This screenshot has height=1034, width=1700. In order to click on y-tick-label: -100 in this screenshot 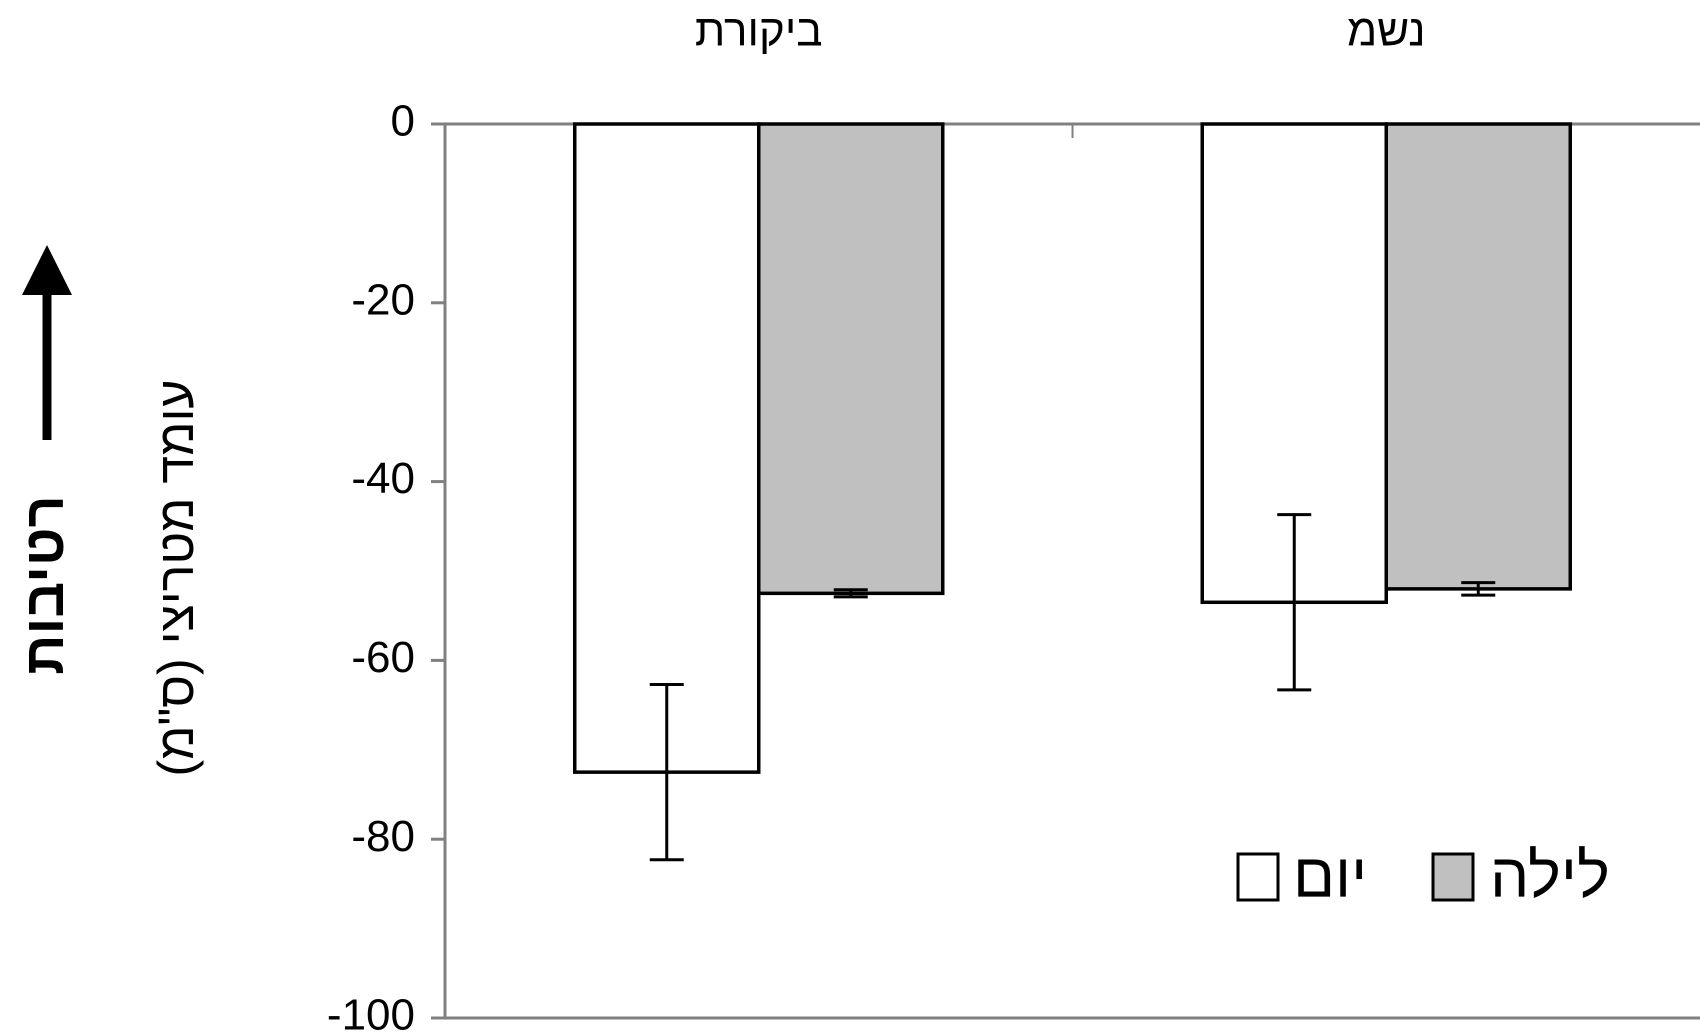, I will do `click(371, 1012)`.